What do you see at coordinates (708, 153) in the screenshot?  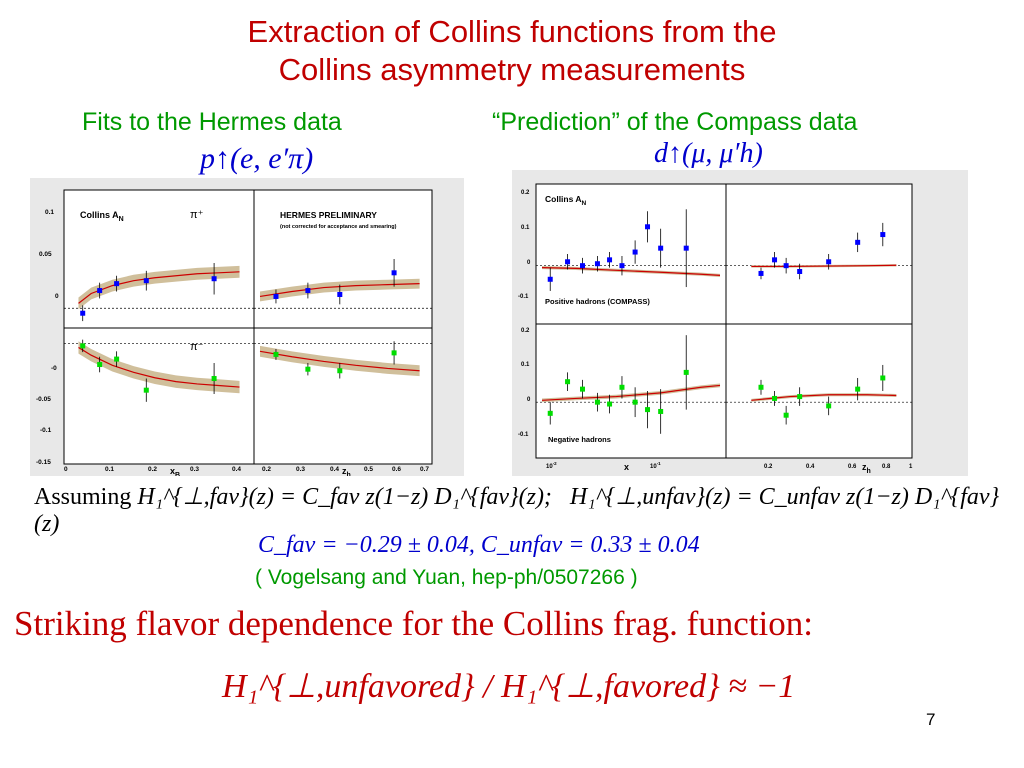 I see `right-reaction: d↑(μ, μ′h)` at bounding box center [708, 153].